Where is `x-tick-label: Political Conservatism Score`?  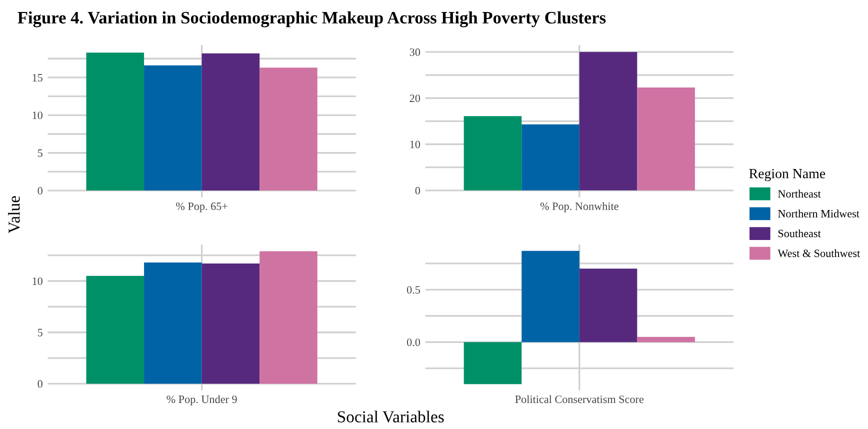
x-tick-label: Political Conservatism Score is located at coordinates (579, 399).